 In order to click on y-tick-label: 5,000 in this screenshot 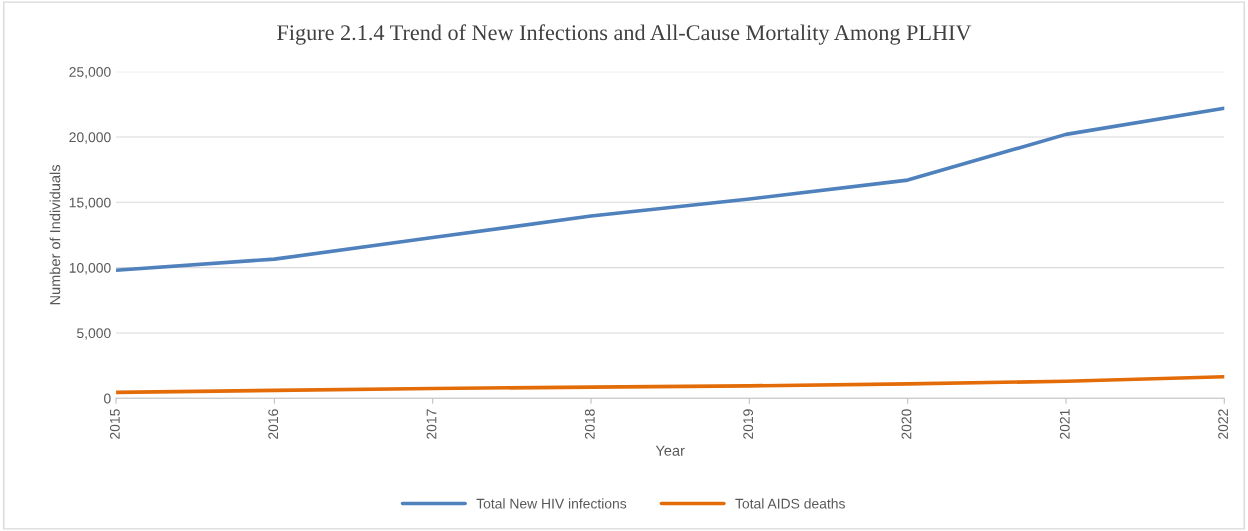, I will do `click(94, 334)`.